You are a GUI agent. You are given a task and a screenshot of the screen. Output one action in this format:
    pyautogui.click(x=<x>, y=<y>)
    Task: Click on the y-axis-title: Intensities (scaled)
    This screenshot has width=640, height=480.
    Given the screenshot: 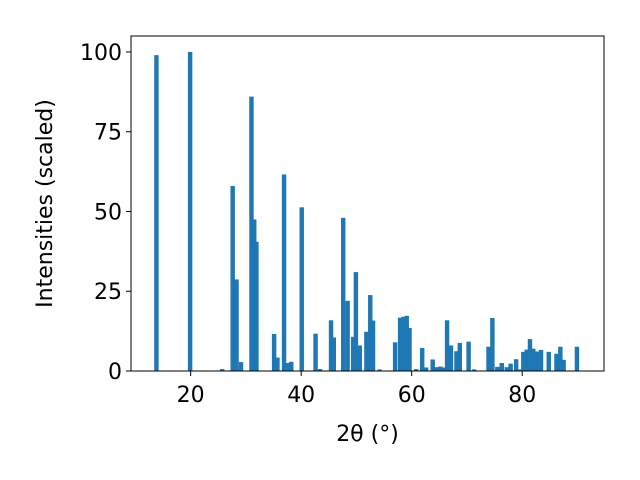 What is the action you would take?
    pyautogui.click(x=45, y=203)
    